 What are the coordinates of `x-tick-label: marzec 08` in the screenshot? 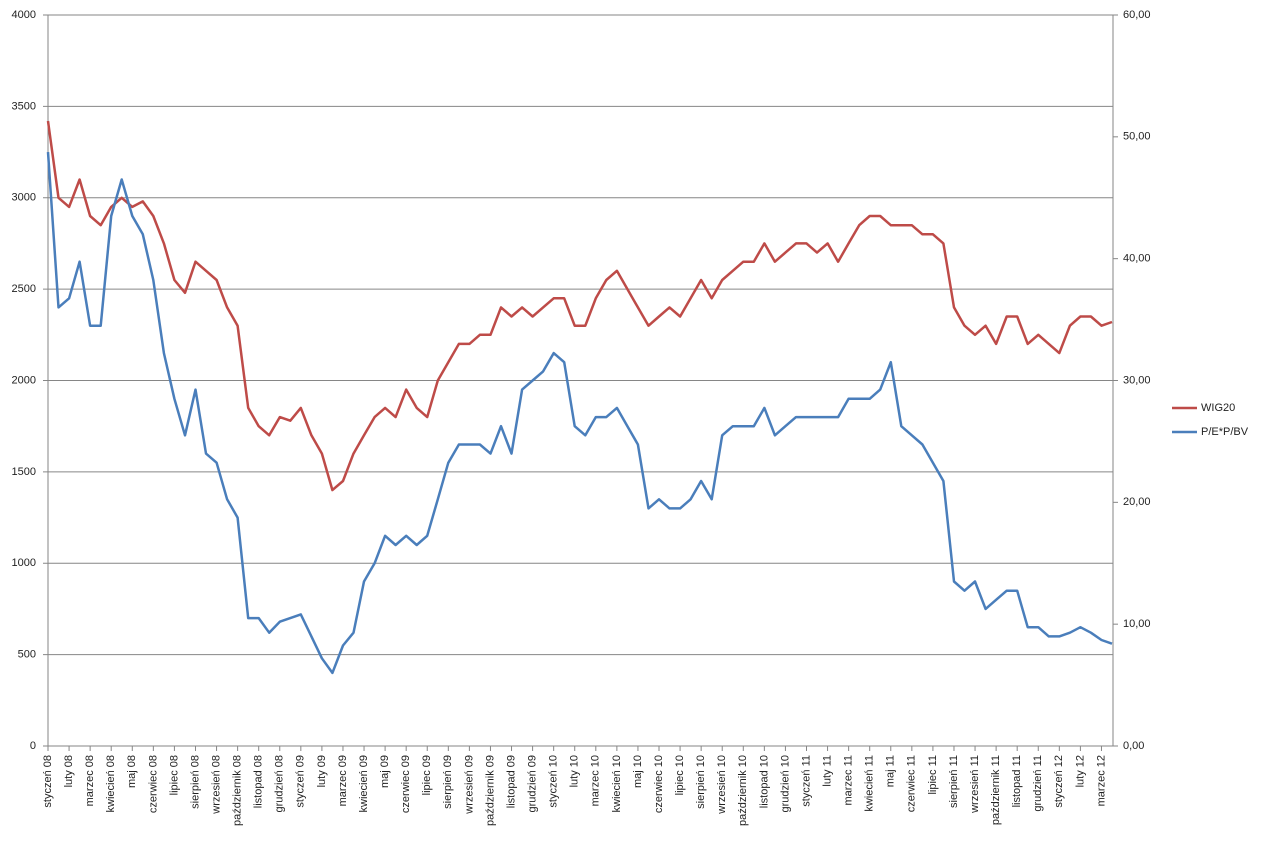 It's located at (90, 780).